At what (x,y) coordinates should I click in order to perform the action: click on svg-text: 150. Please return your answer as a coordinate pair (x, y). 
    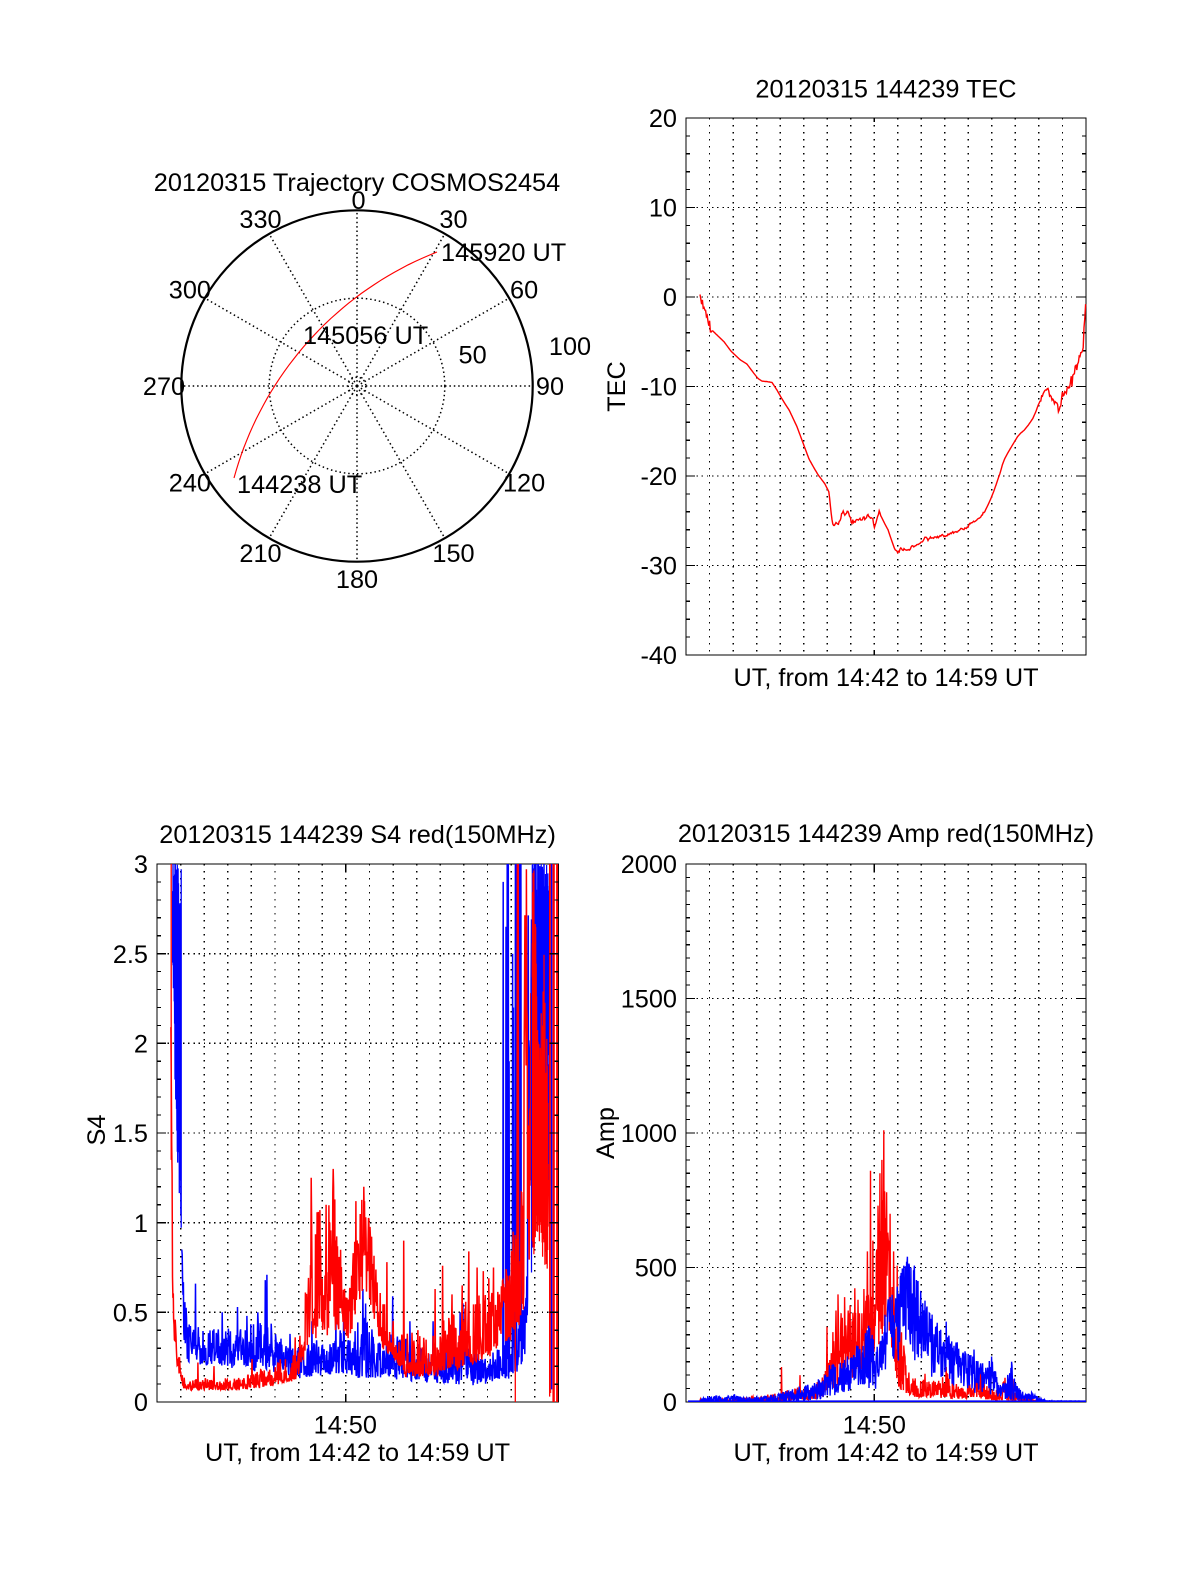
    Looking at the image, I should click on (453, 554).